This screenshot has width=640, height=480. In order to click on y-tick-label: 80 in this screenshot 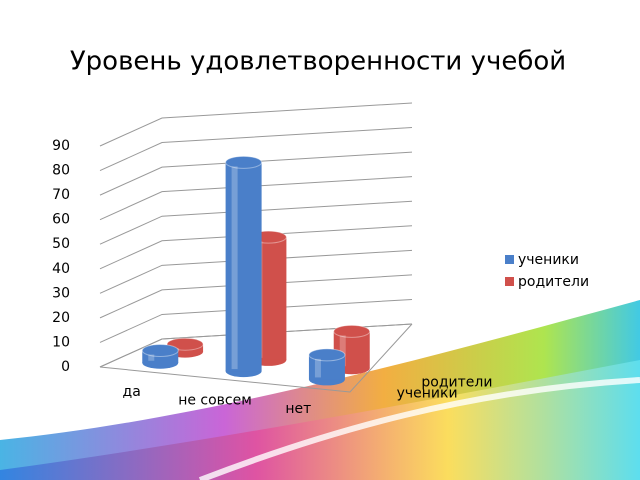, I will do `click(61, 171)`.